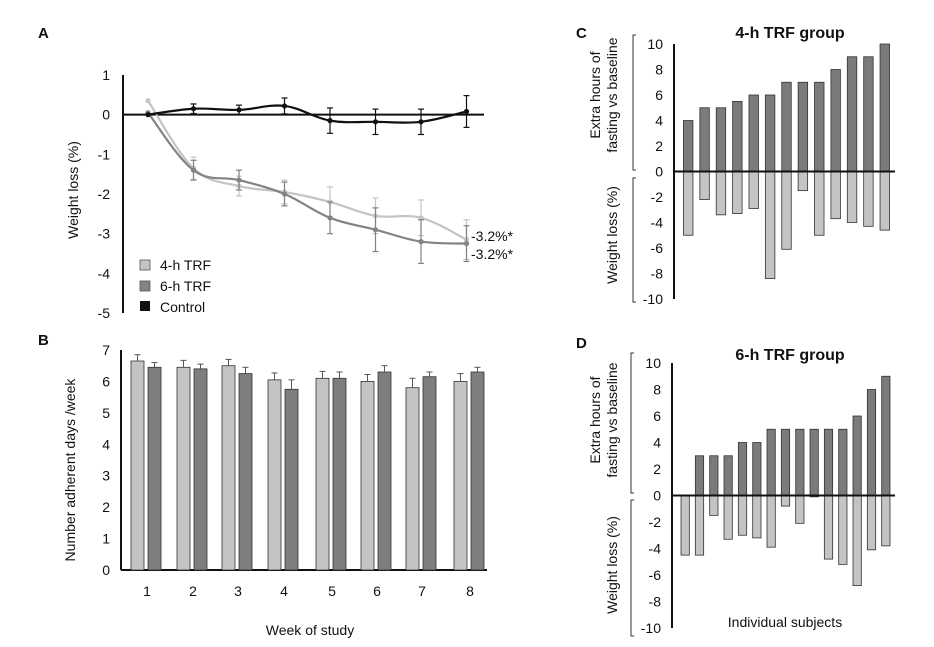 The width and height of the screenshot is (934, 647). What do you see at coordinates (106, 381) in the screenshot?
I see `panel-b-ytick-label: 6` at bounding box center [106, 381].